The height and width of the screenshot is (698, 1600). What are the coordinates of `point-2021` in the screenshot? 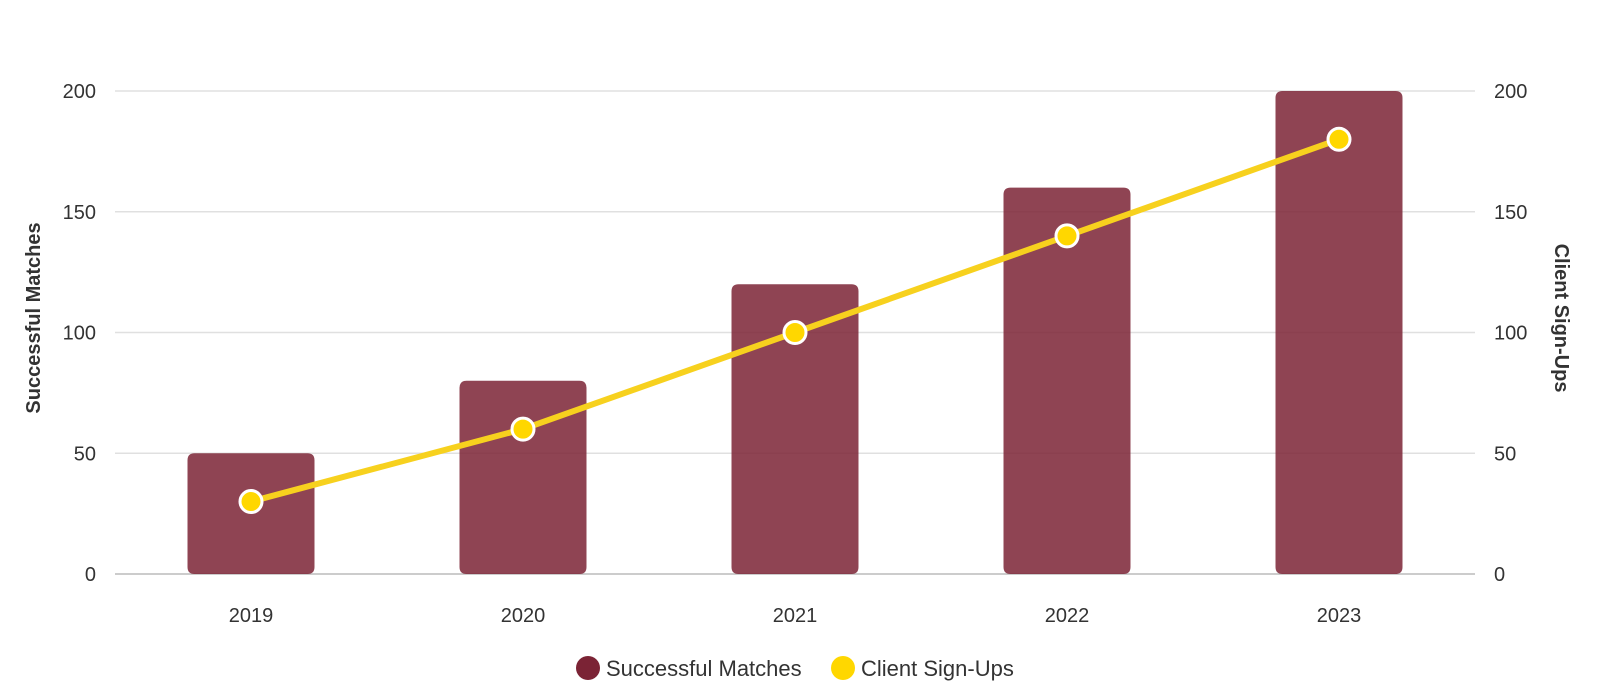 It's located at (795, 332).